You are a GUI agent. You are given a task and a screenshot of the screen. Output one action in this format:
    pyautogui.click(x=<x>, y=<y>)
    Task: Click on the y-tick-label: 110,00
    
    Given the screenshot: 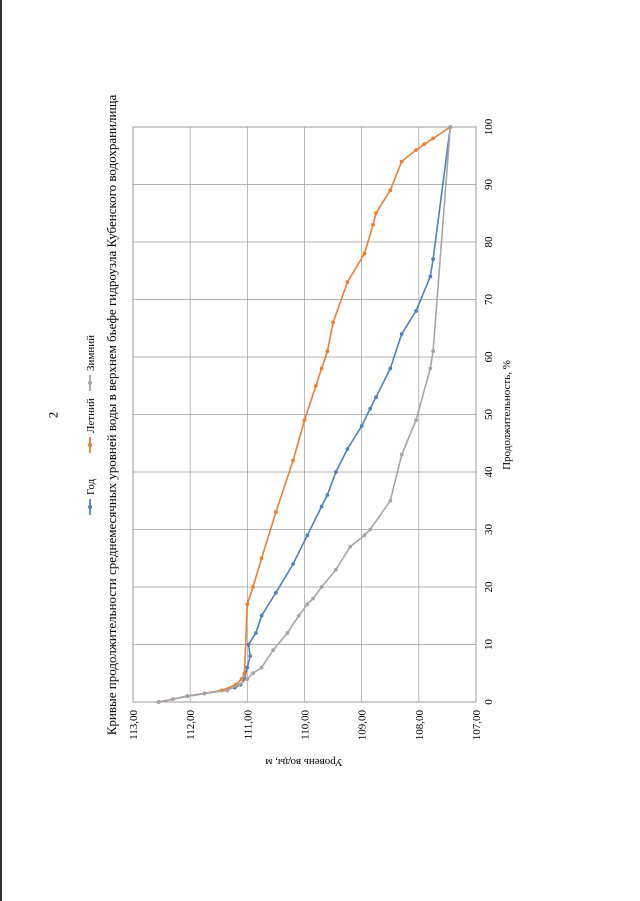 What is the action you would take?
    pyautogui.click(x=306, y=725)
    